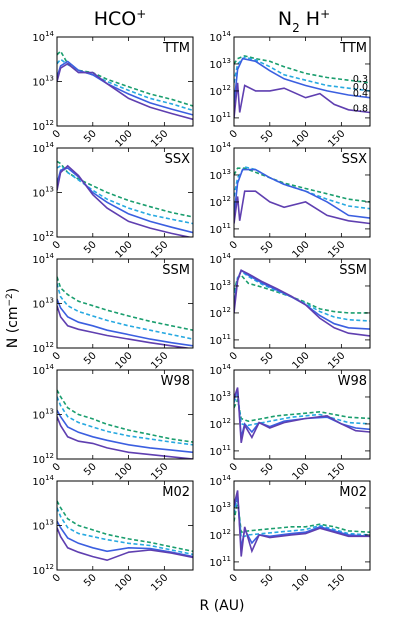 The width and height of the screenshot is (401, 622). I want to click on series-label: 0.8, so click(360, 109).